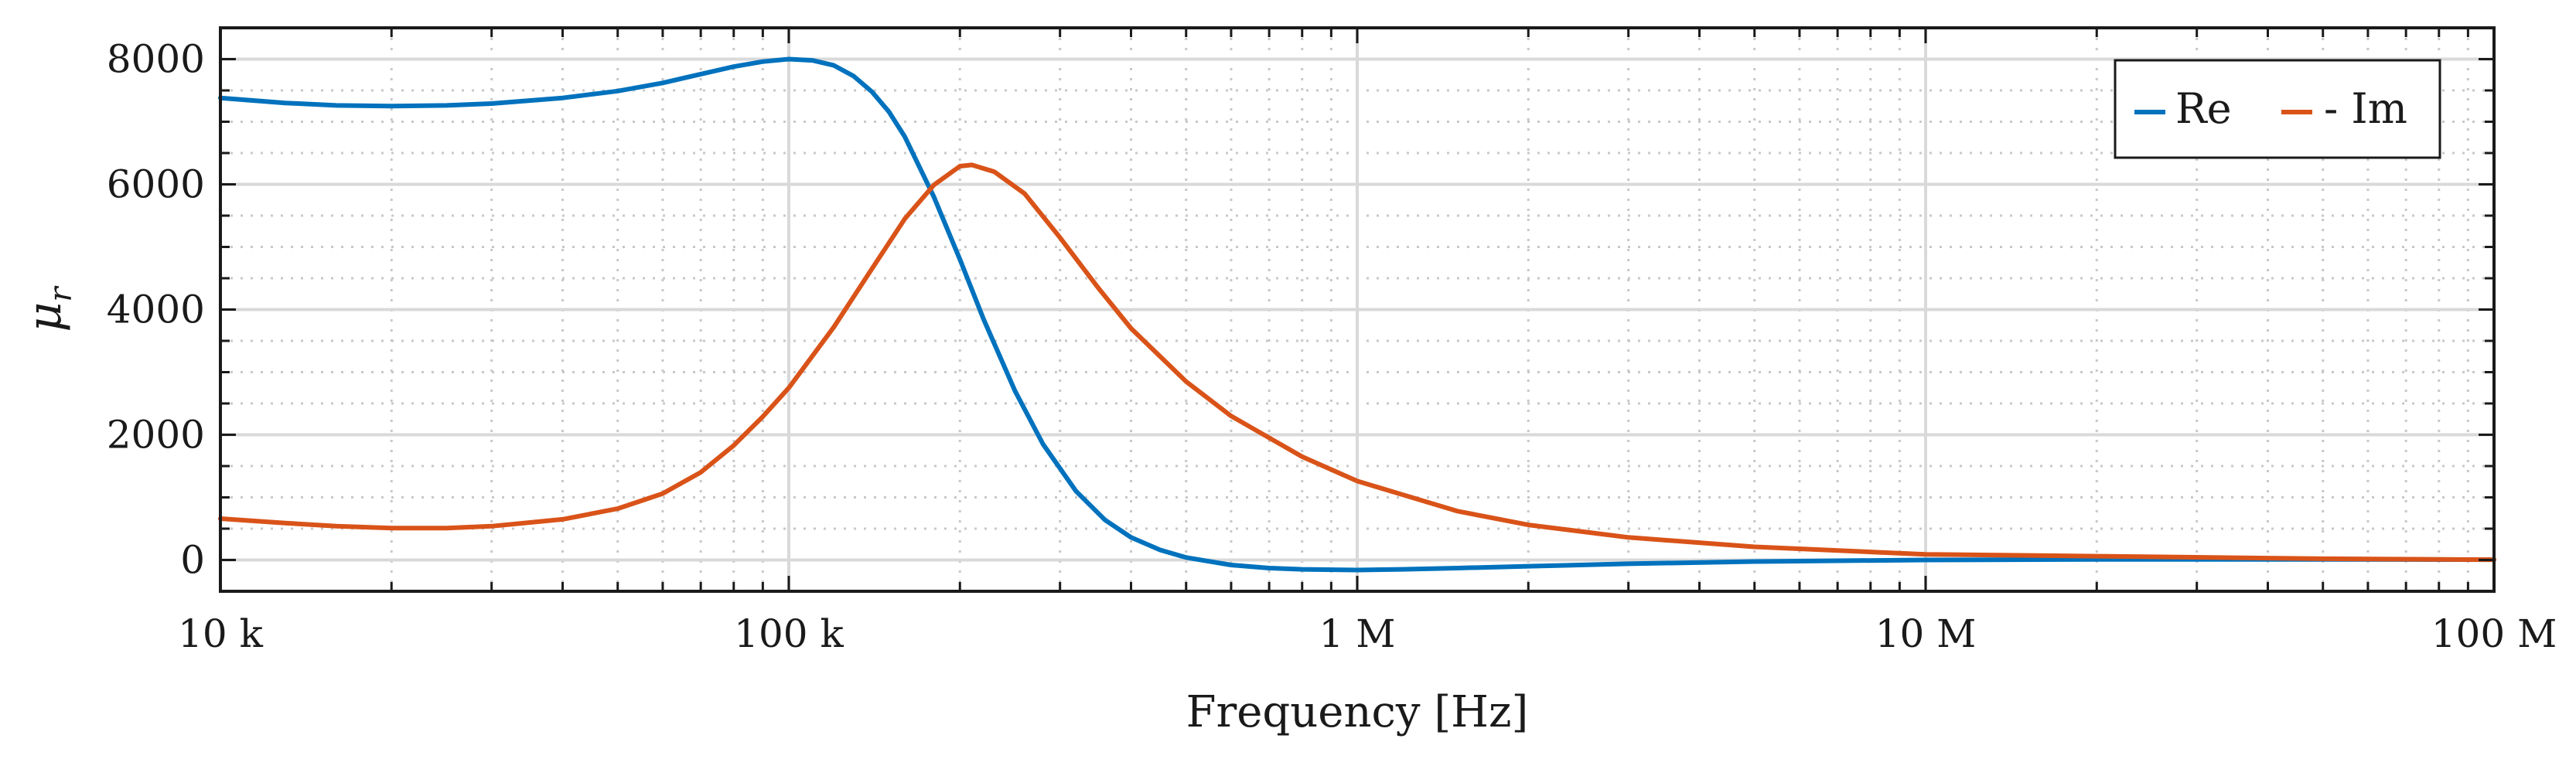 This screenshot has height=759, width=2576. I want to click on legend-box, so click(2278, 109).